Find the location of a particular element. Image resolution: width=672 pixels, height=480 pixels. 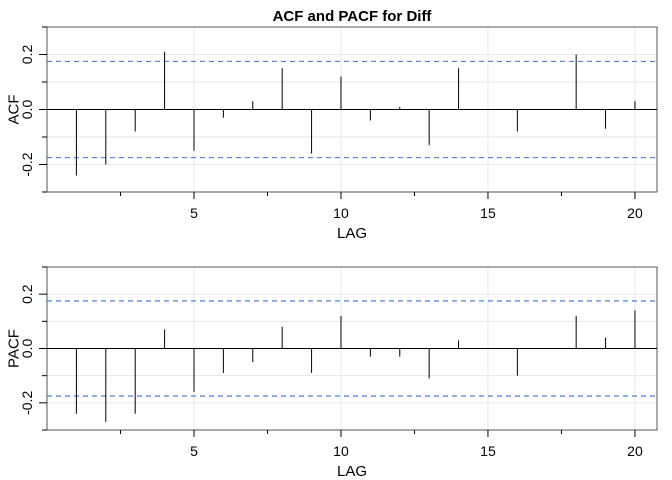

pacf-xtick-label: 20 is located at coordinates (635, 451).